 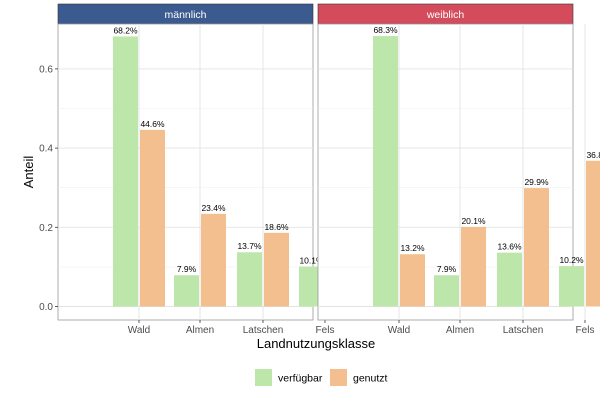 What do you see at coordinates (593, 155) in the screenshot?
I see `bar-value-label: 36.8%` at bounding box center [593, 155].